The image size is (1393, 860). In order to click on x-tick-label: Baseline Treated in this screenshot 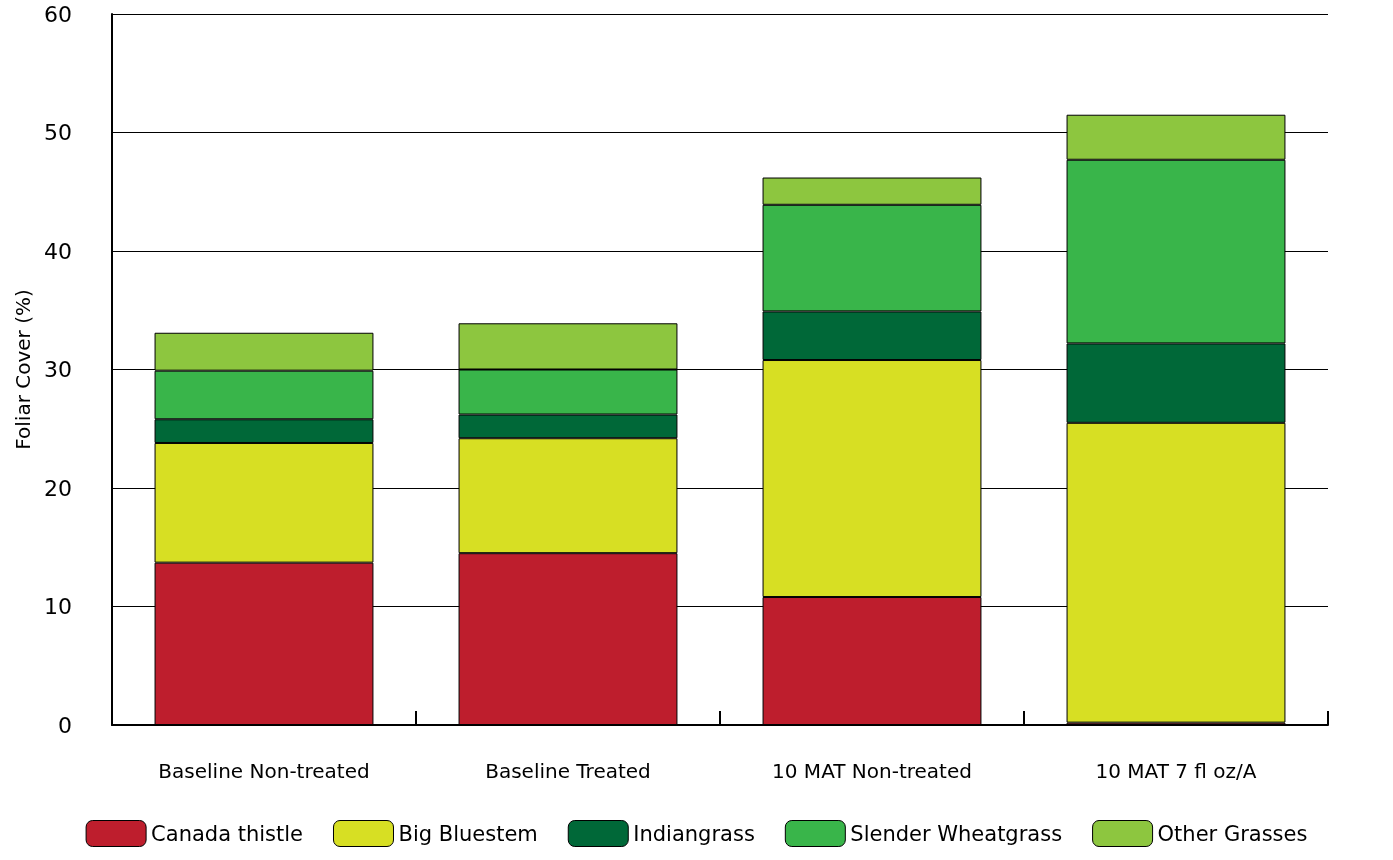, I will do `click(568, 771)`.